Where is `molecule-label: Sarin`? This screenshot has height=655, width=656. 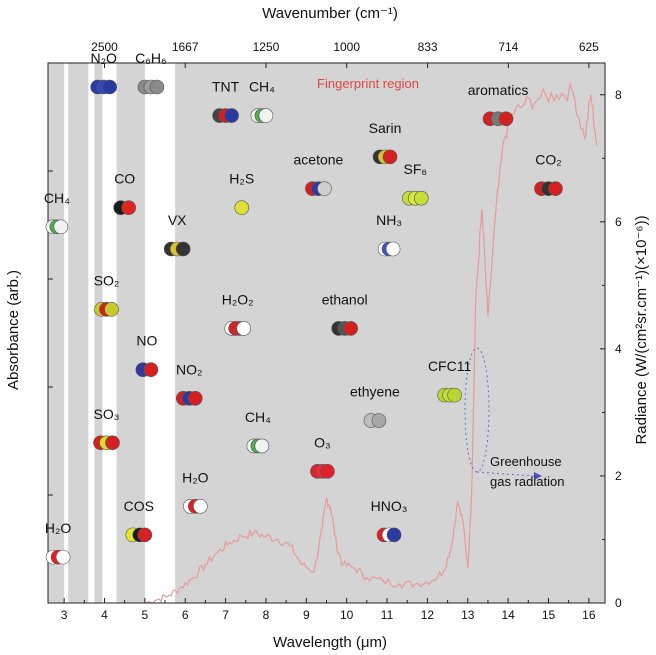
molecule-label: Sarin is located at coordinates (385, 128).